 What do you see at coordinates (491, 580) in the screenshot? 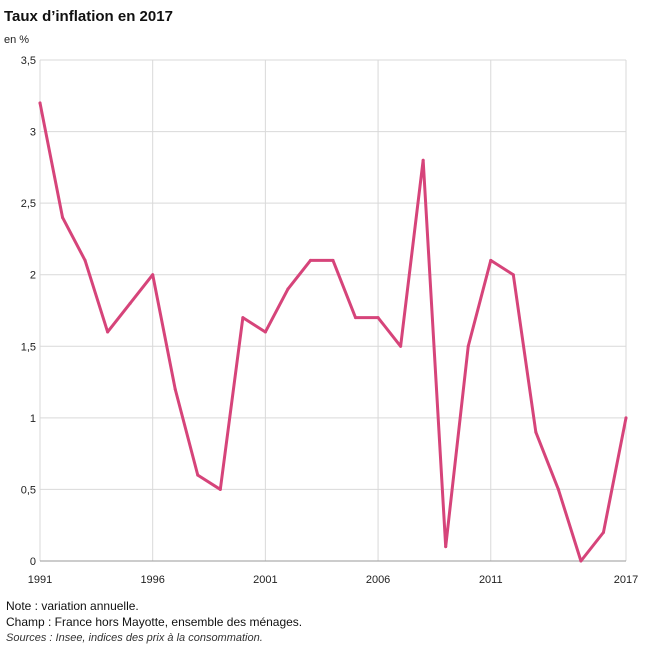
I see `x-tick-label: 2011` at bounding box center [491, 580].